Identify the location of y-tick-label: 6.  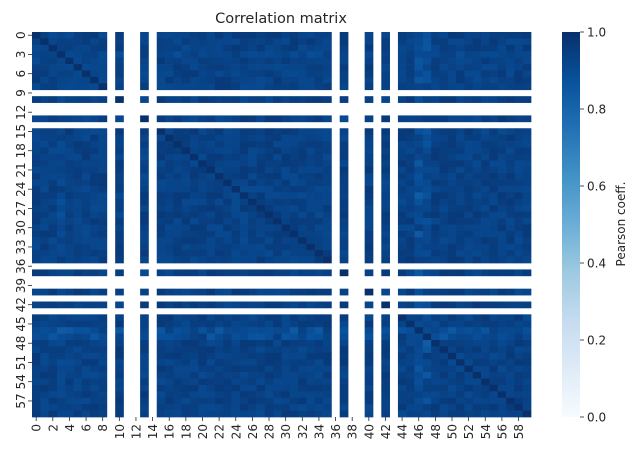
(21, 74).